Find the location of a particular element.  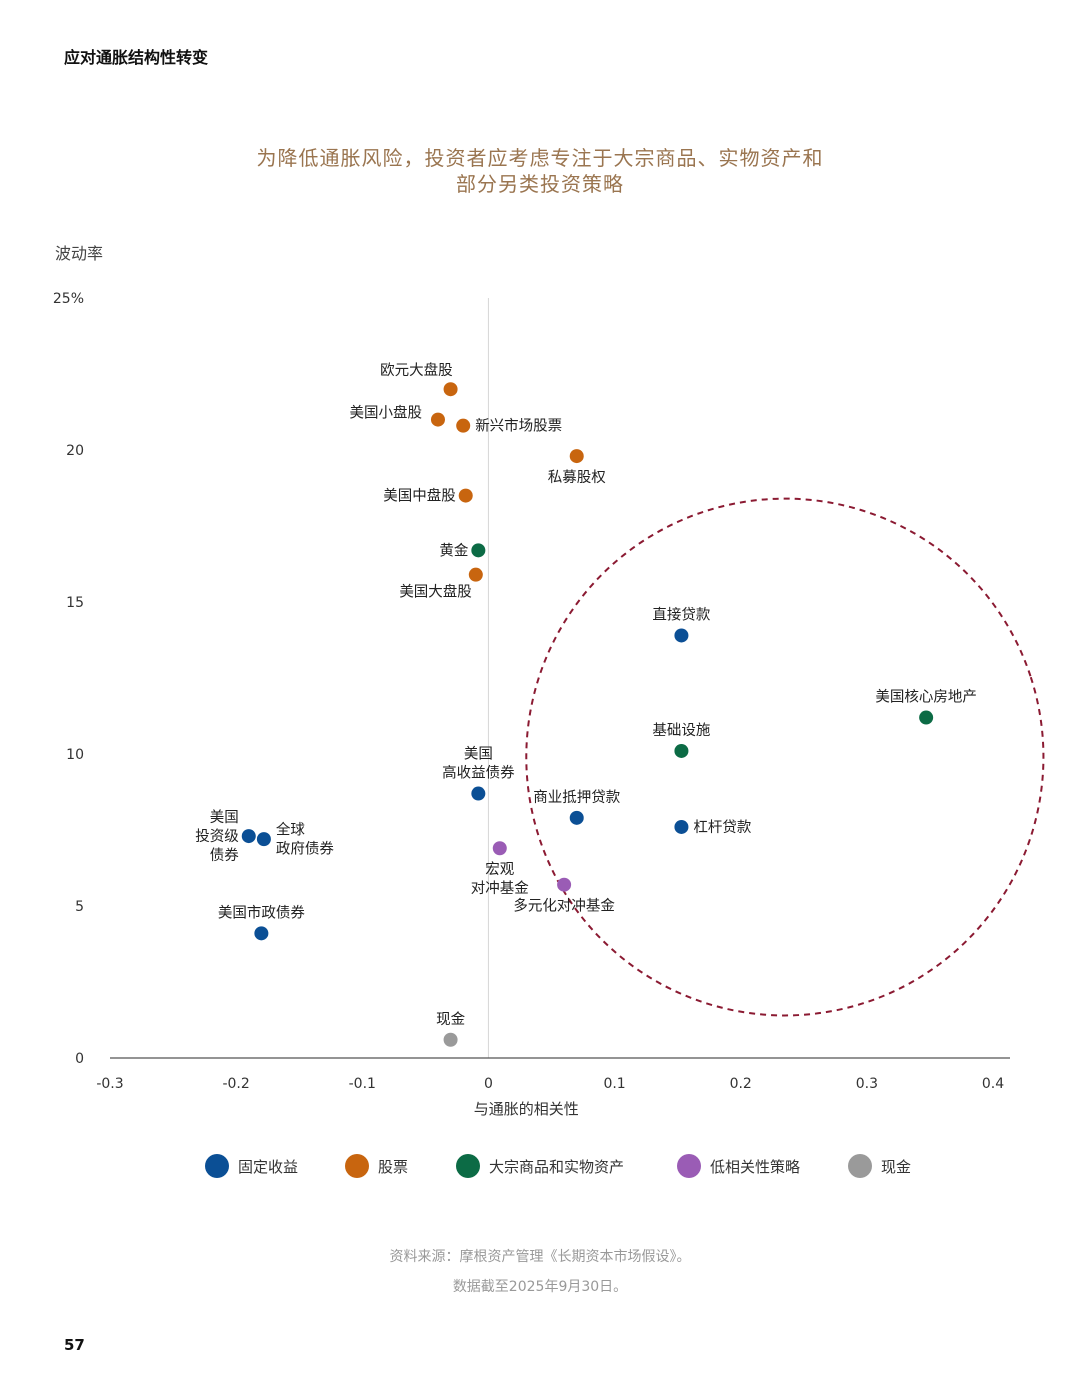

x-tick-label: 0.3 is located at coordinates (867, 1084).